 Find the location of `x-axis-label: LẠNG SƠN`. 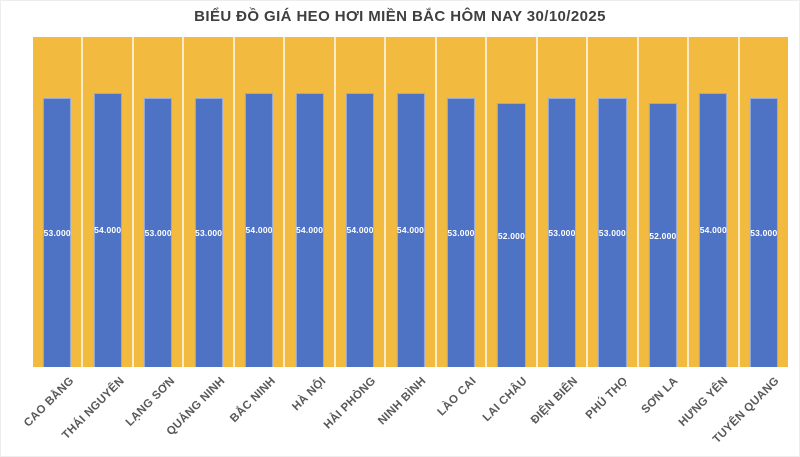

x-axis-label: LẠNG SƠN is located at coordinates (150, 402).